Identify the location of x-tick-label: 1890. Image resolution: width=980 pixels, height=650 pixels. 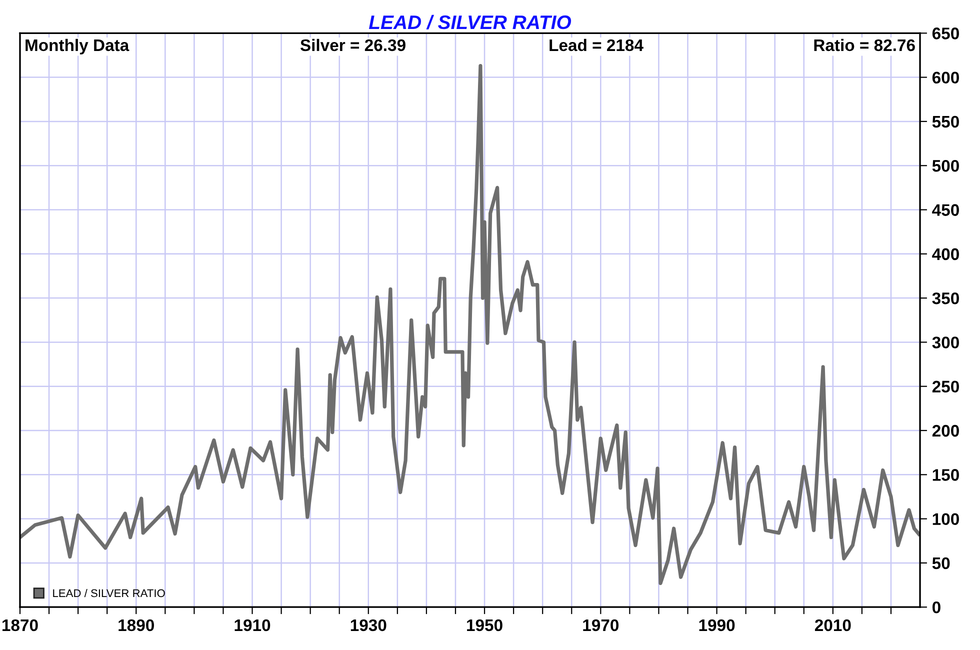
(136, 625).